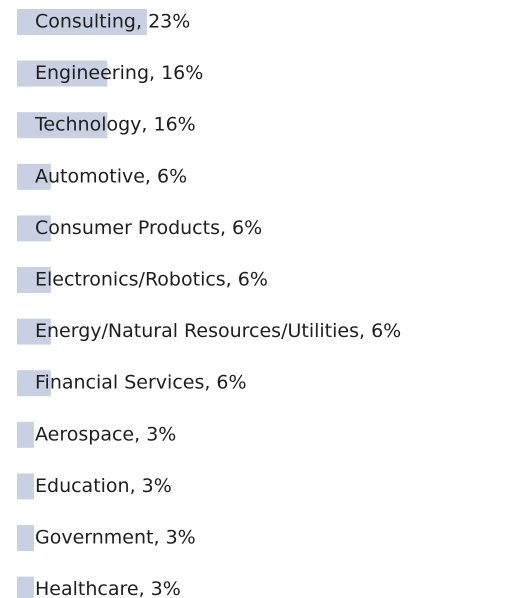  I want to click on bar-label: Consumer Products, 6%, so click(148, 228).